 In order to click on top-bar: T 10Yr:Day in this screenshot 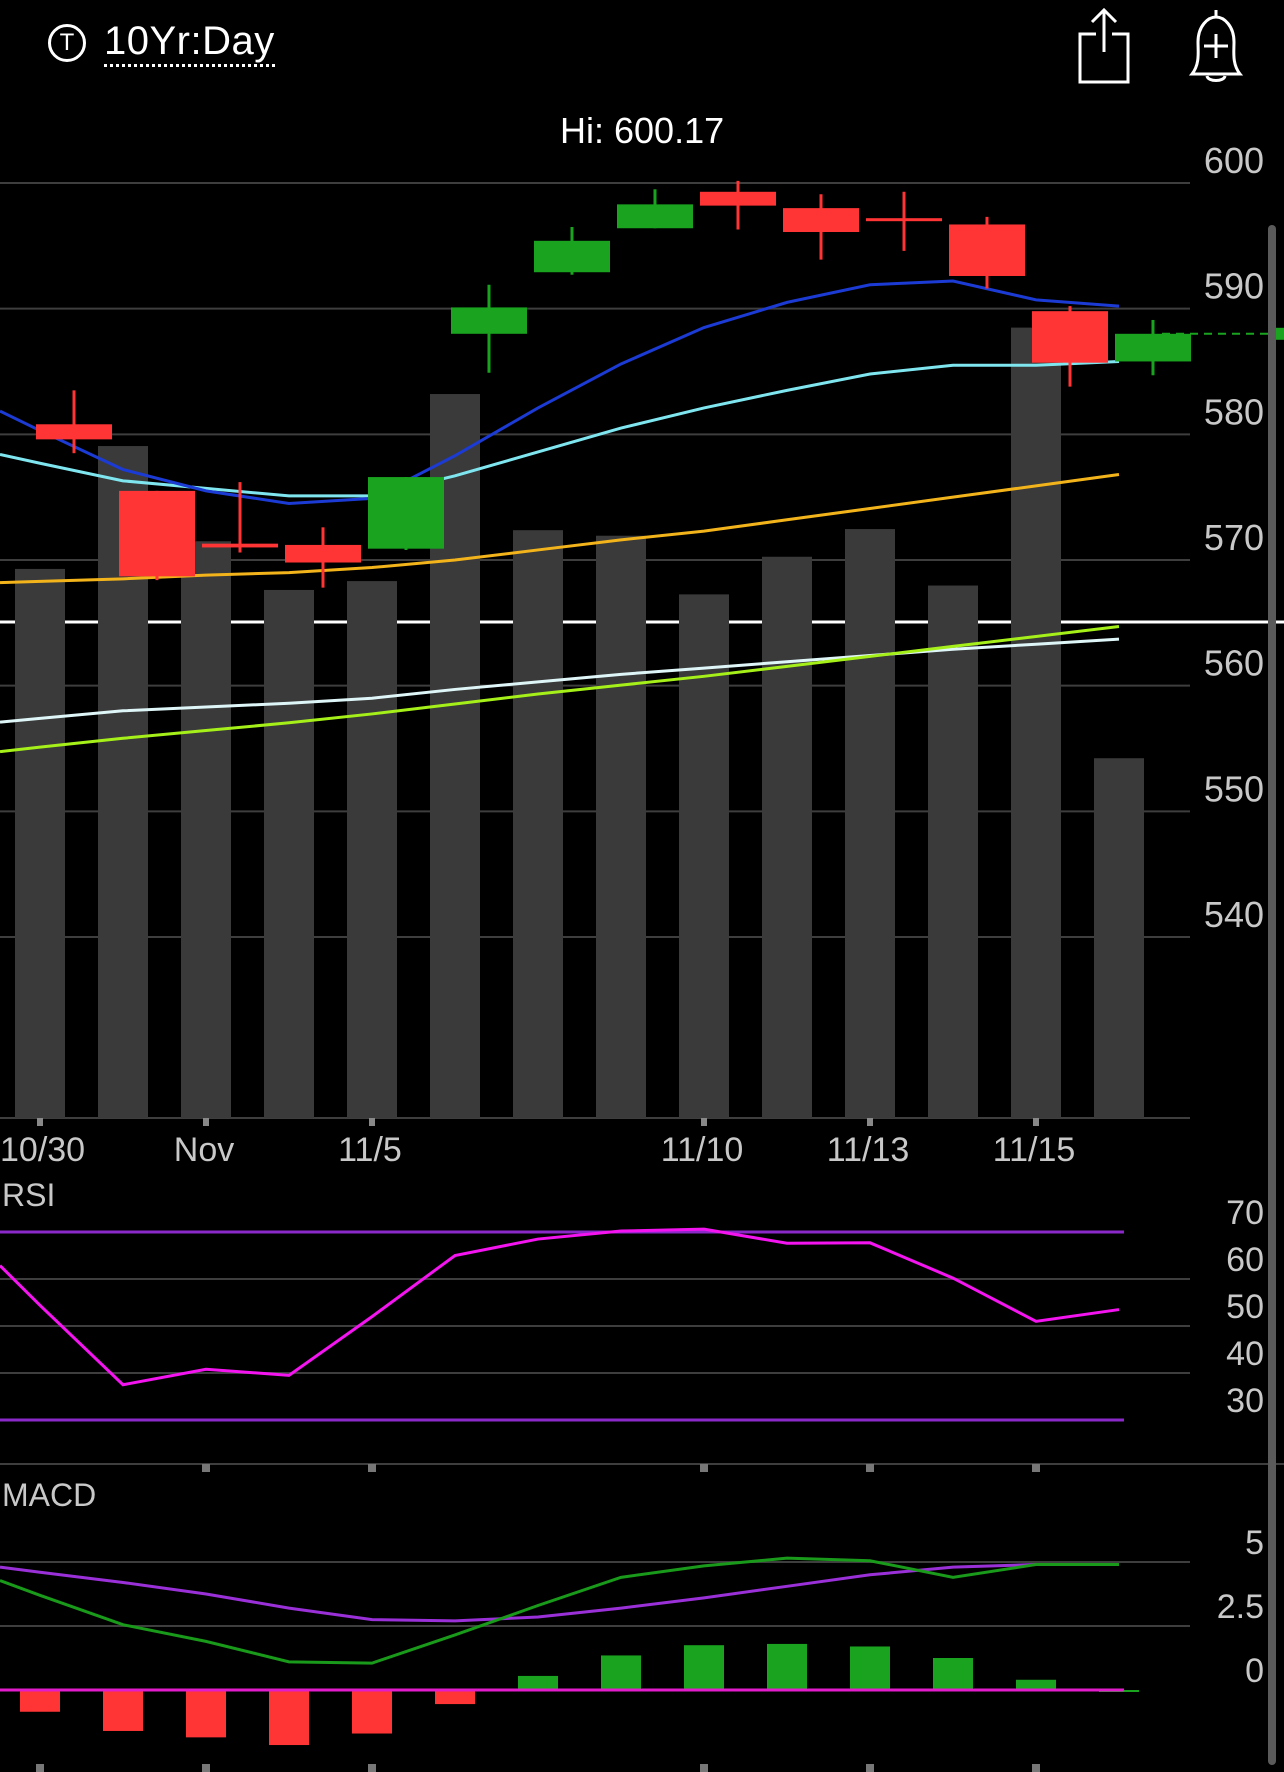, I will do `click(642, 50)`.